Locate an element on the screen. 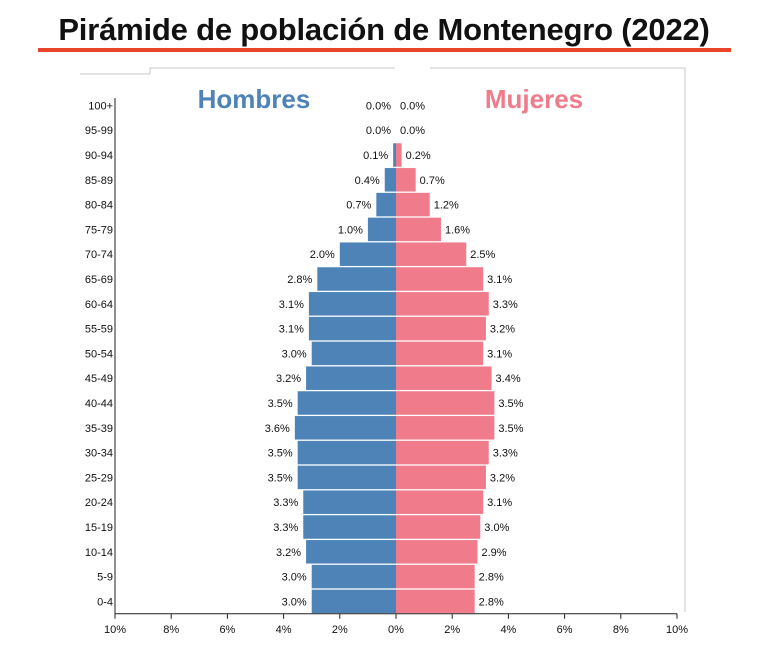 The image size is (768, 647). category-label-65-69: 65-69 is located at coordinates (99, 280).